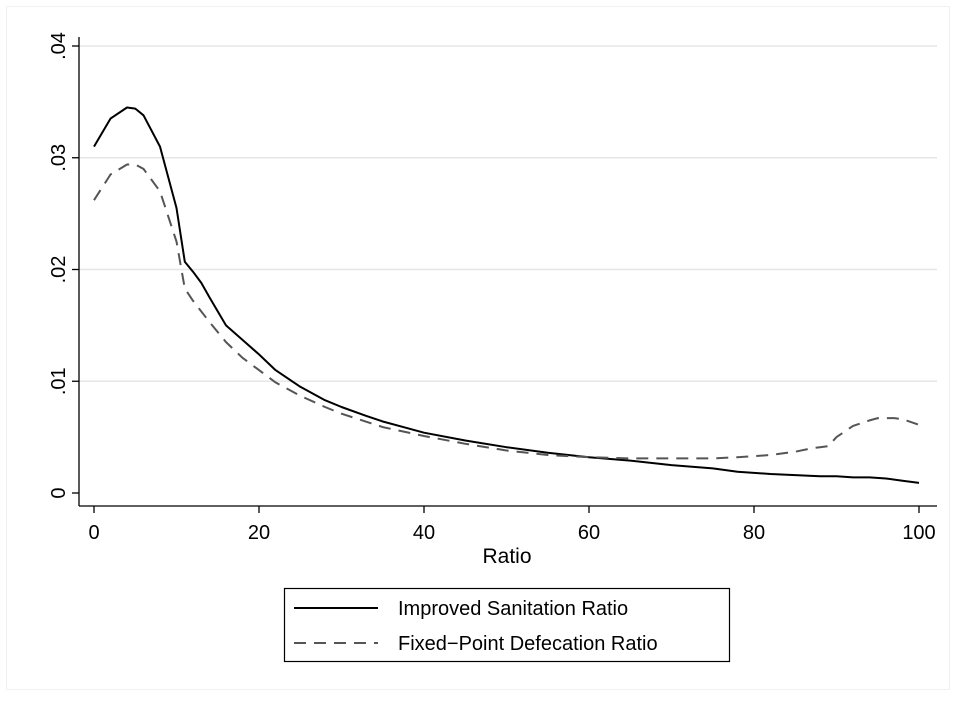 The image size is (956, 701). I want to click on x-tick-label: 80, so click(754, 533).